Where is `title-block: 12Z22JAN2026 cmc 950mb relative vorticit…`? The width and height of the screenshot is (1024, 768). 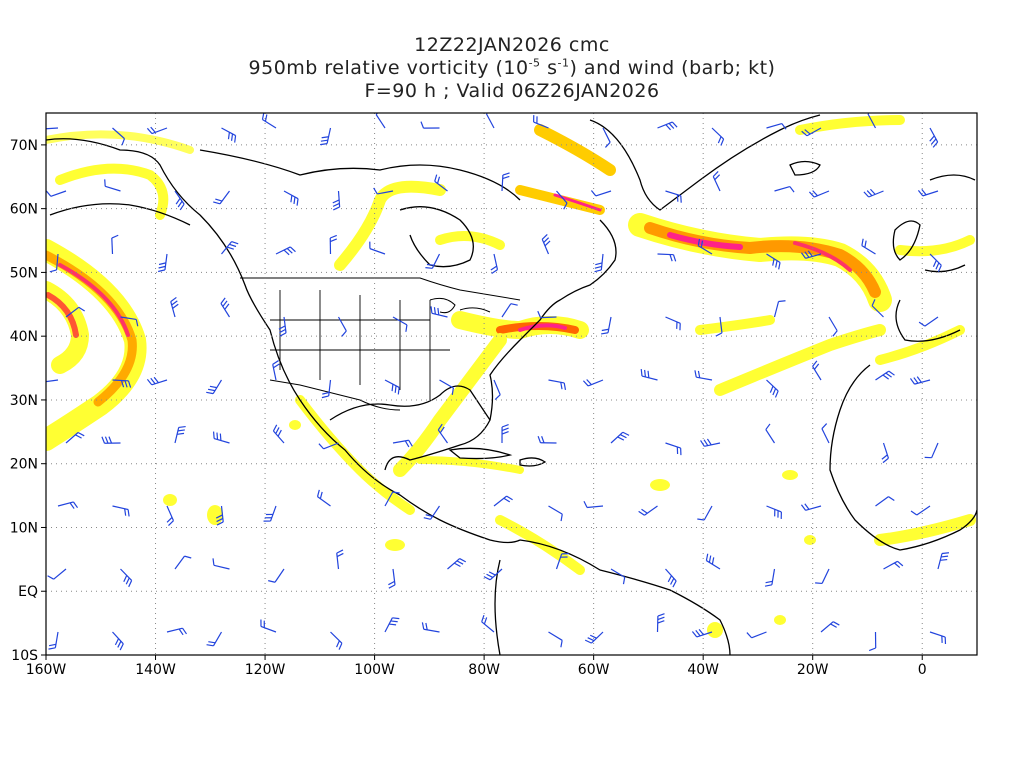 title-block: 12Z22JAN2026 cmc 950mb relative vorticit… is located at coordinates (512, 68).